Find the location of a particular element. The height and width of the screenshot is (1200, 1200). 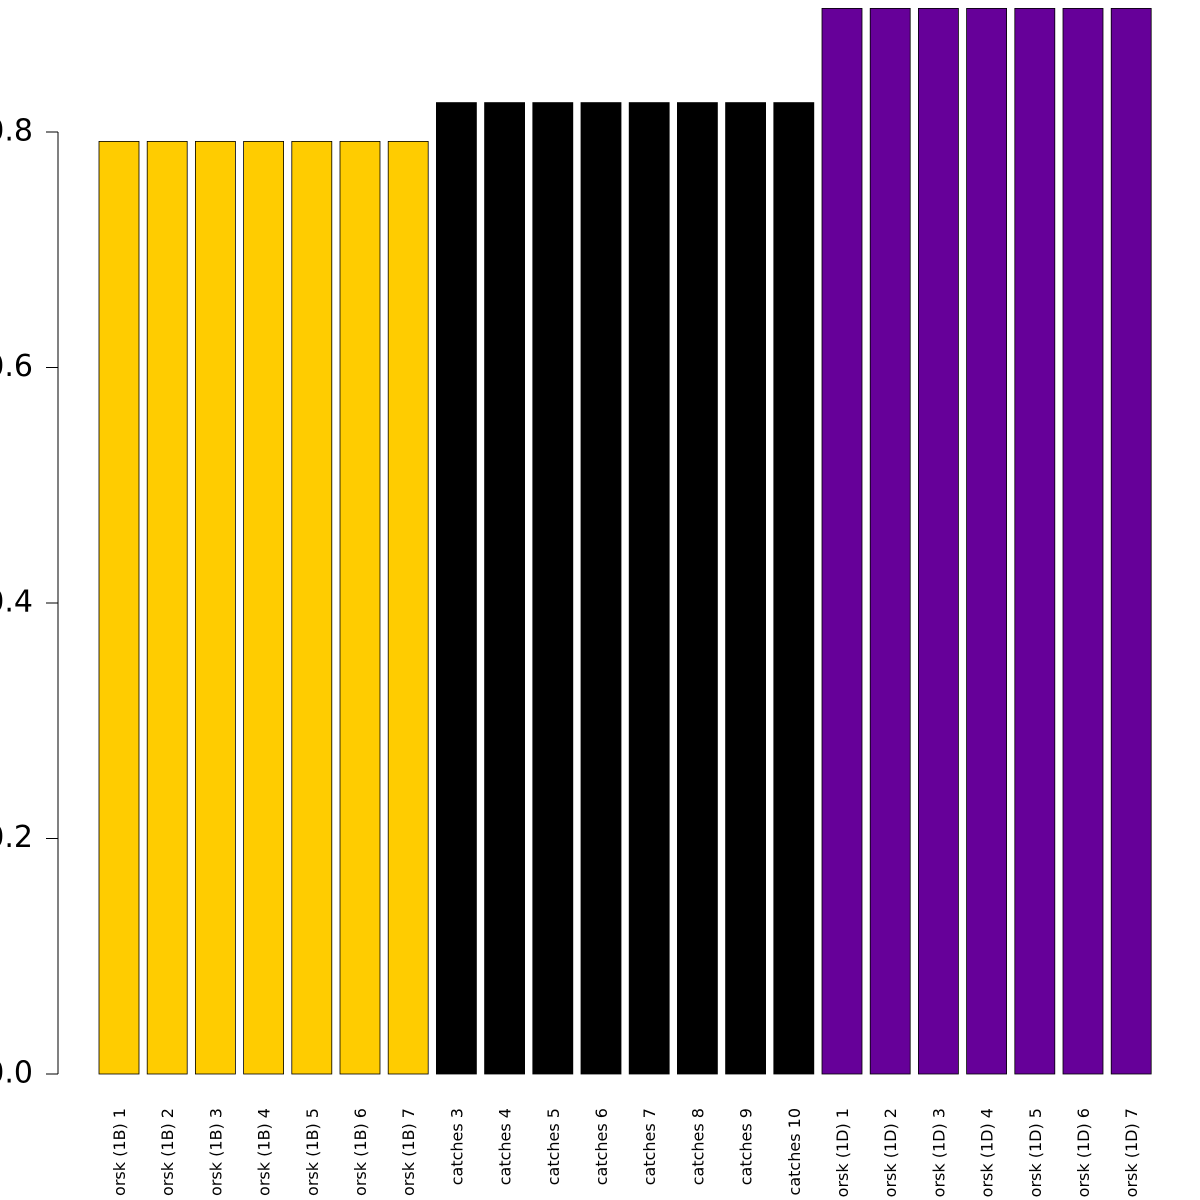

x-tick-label: orsk (1B) 7 is located at coordinates (408, 1152).